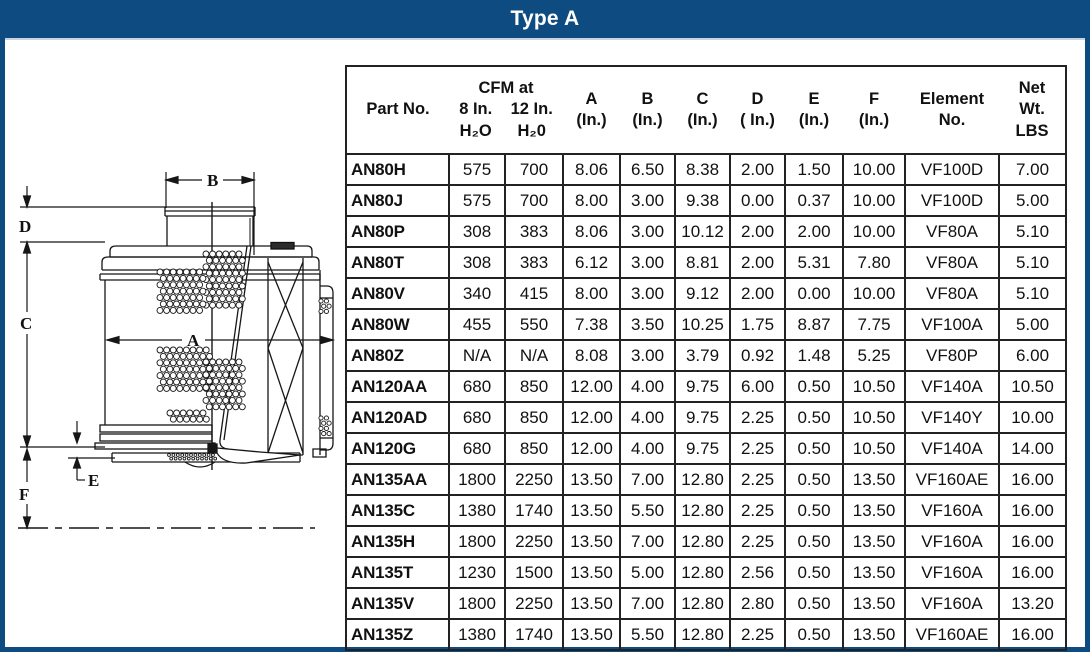  I want to click on value-cell: 12.00, so click(592, 386).